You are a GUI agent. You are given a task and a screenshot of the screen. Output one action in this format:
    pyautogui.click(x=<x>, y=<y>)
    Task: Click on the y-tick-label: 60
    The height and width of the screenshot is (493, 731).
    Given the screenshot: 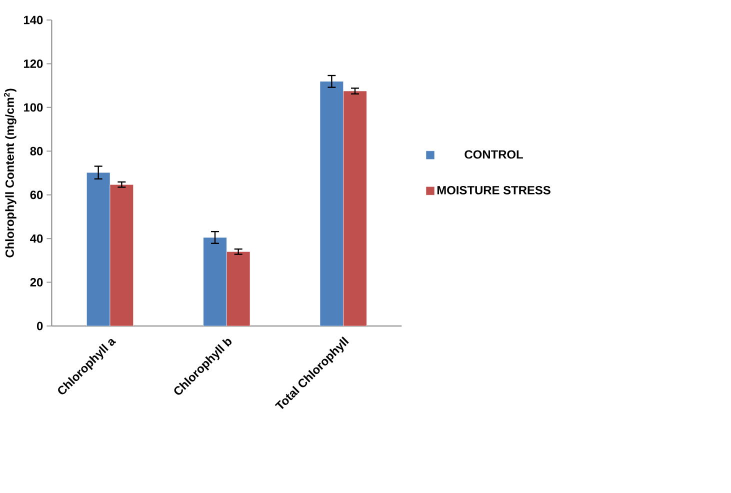 What is the action you would take?
    pyautogui.click(x=36, y=195)
    